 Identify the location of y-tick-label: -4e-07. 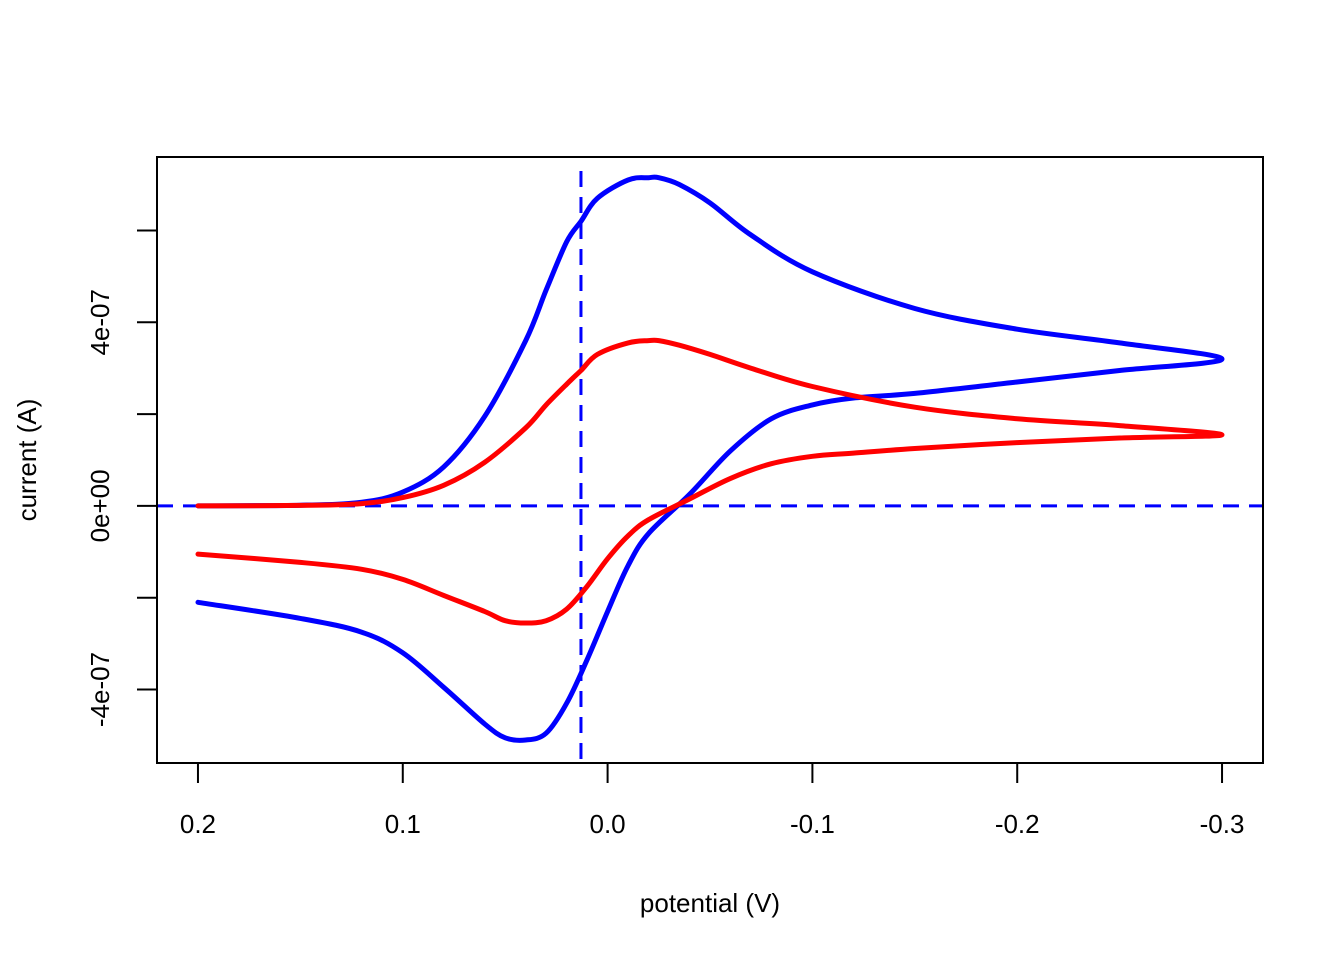
(100, 689).